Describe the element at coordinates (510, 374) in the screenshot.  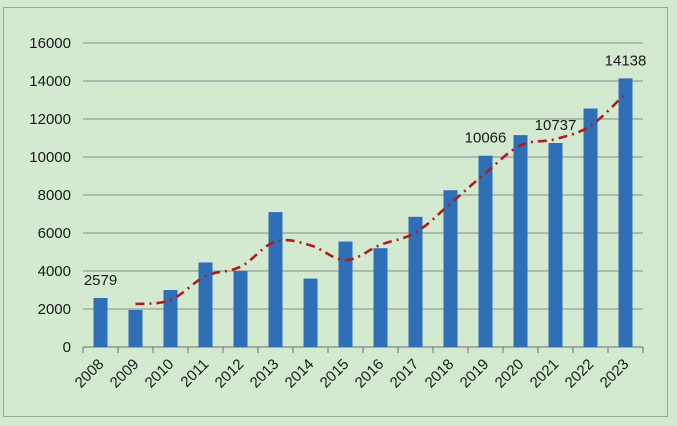
I see `x-tick-label: 2020` at that location.